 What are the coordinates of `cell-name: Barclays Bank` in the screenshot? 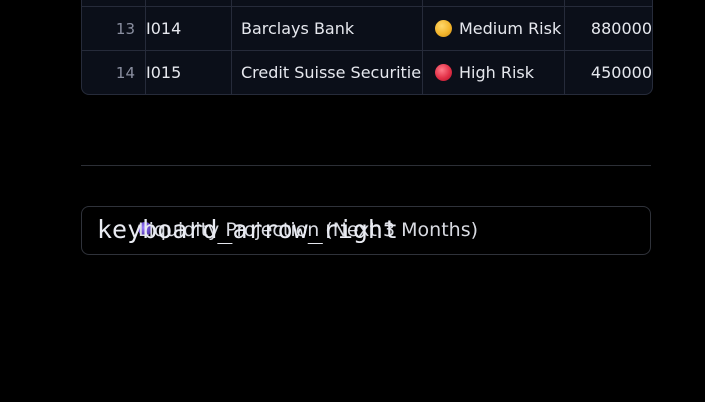 It's located at (298, 28).